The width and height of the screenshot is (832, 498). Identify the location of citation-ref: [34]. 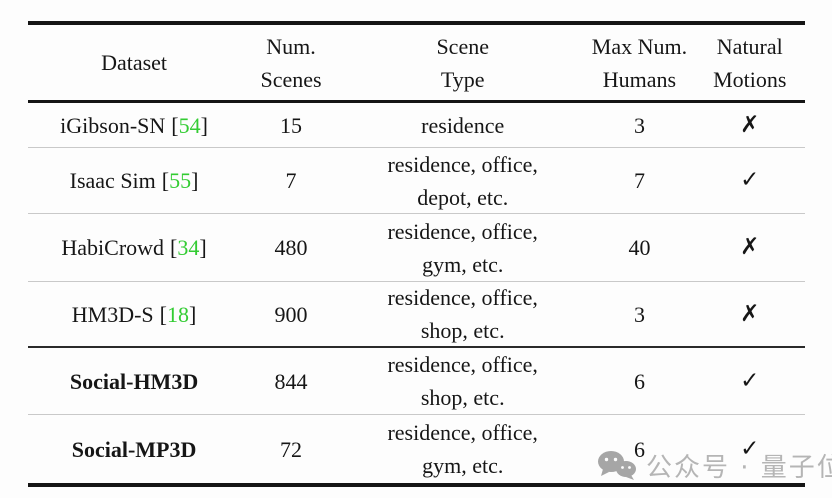
(188, 247).